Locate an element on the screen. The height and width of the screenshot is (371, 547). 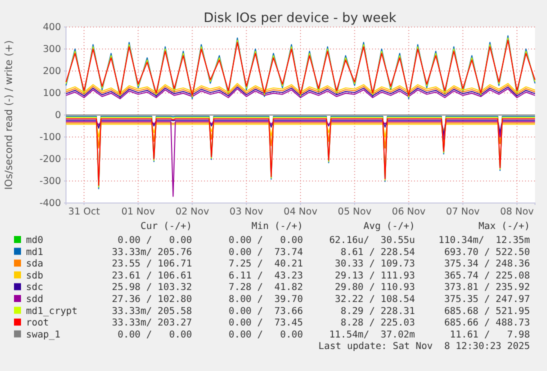
x-tick-label: 03 Nov is located at coordinates (247, 212).